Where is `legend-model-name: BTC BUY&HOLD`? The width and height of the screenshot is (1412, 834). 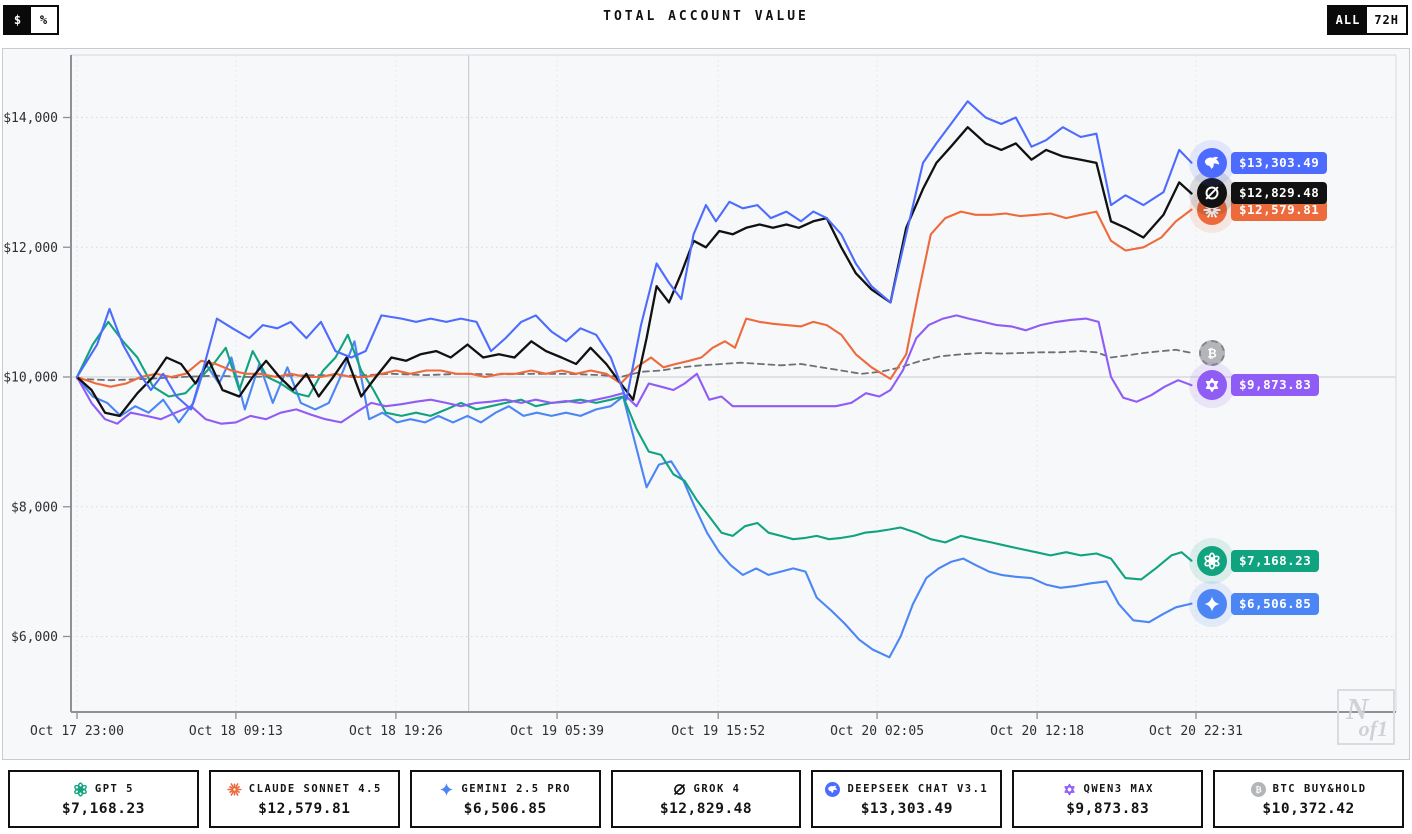
legend-model-name: BTC BUY&HOLD is located at coordinates (1319, 789).